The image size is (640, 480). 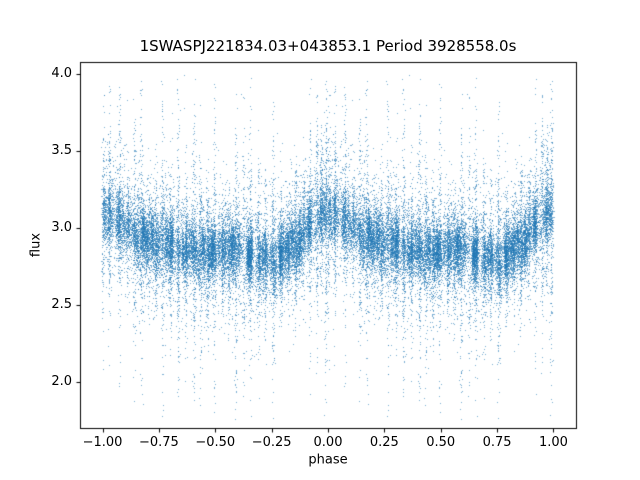 What do you see at coordinates (61, 381) in the screenshot?
I see `y-tick-label: 2.0` at bounding box center [61, 381].